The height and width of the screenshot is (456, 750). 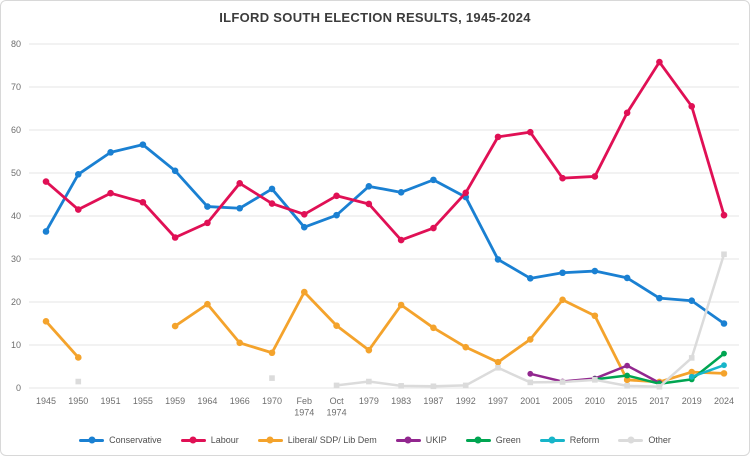 What do you see at coordinates (369, 204) in the screenshot?
I see `data-point-labour-1979` at bounding box center [369, 204].